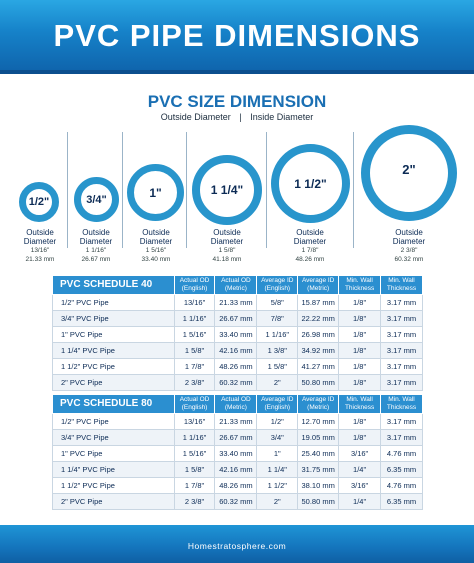 Image resolution: width=474 pixels, height=563 pixels. Describe the element at coordinates (318, 437) in the screenshot. I see `table-cell: 19.05 mm` at that location.